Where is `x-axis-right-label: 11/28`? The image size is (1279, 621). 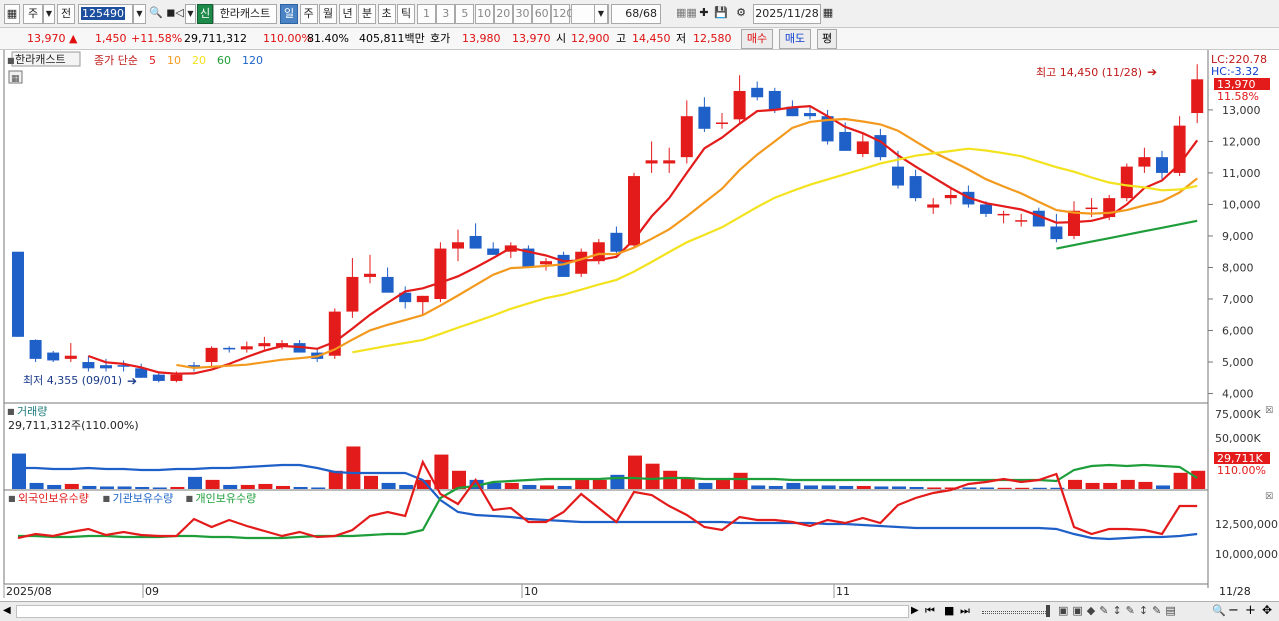 x-axis-right-label: 11/28 is located at coordinates (1235, 591).